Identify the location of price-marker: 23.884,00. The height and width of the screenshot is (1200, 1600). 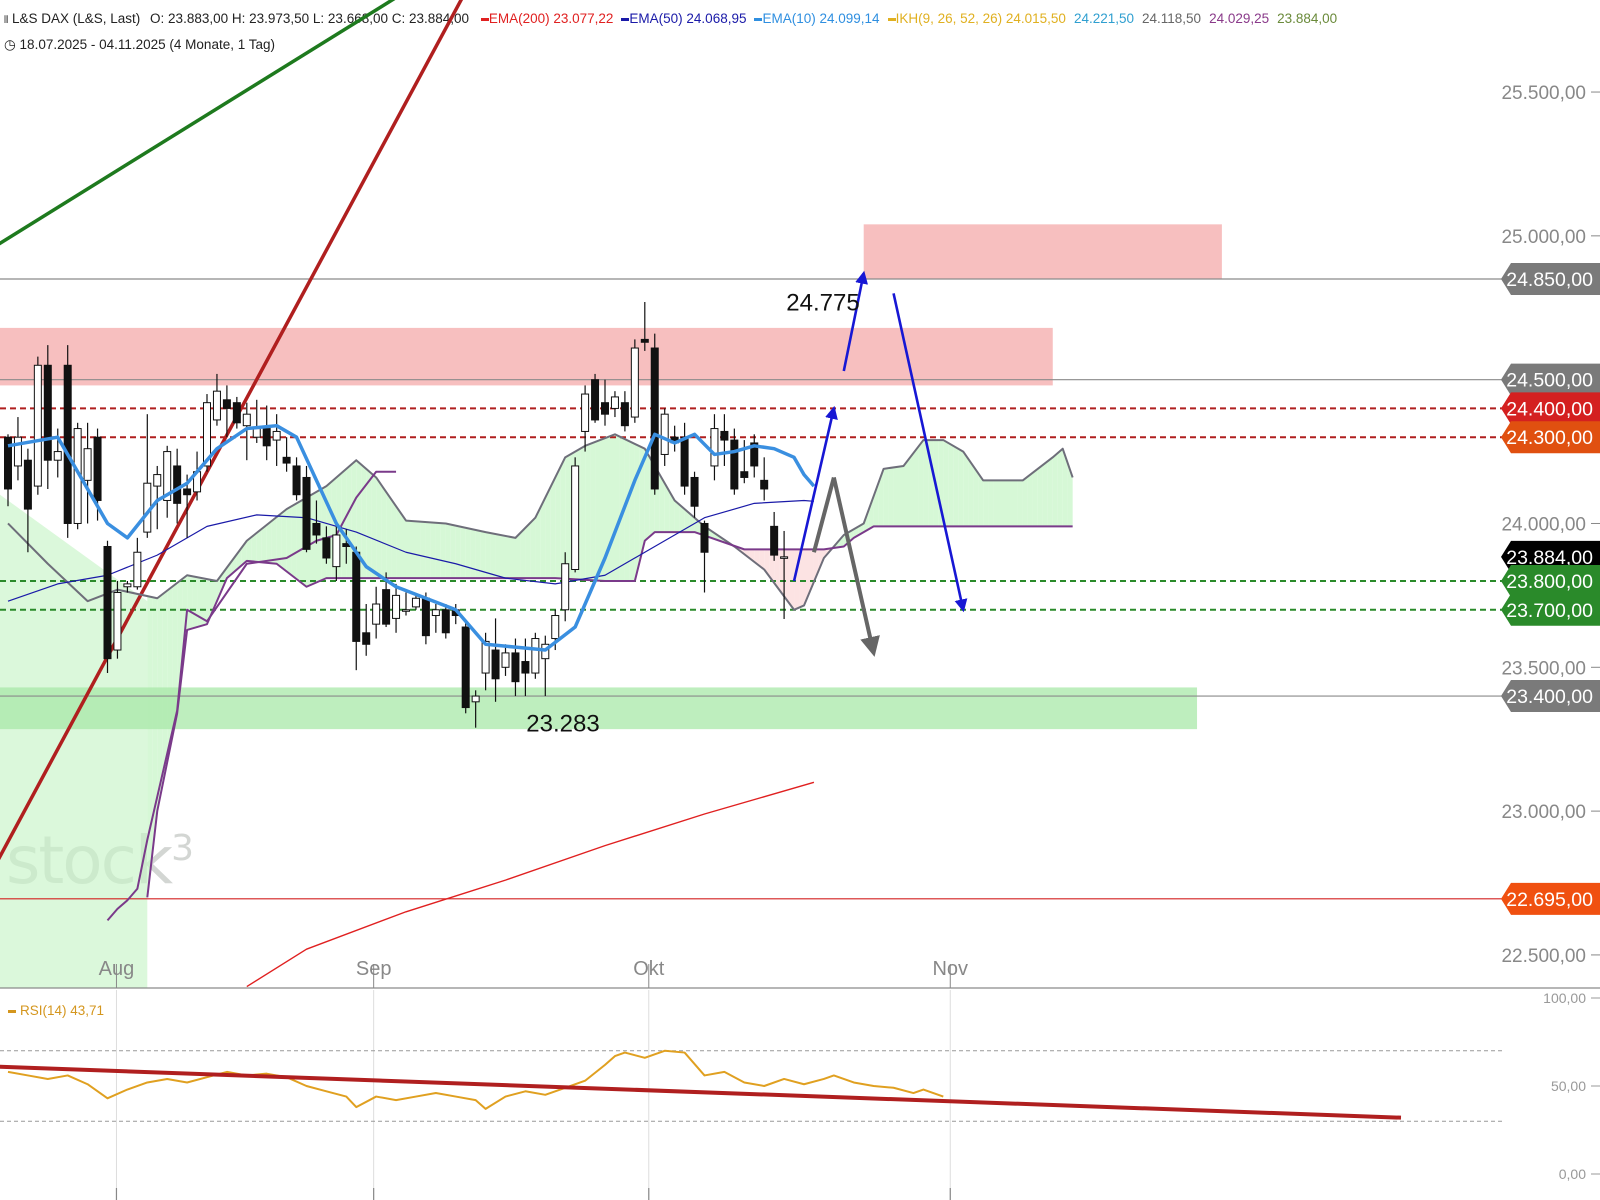
(1550, 556).